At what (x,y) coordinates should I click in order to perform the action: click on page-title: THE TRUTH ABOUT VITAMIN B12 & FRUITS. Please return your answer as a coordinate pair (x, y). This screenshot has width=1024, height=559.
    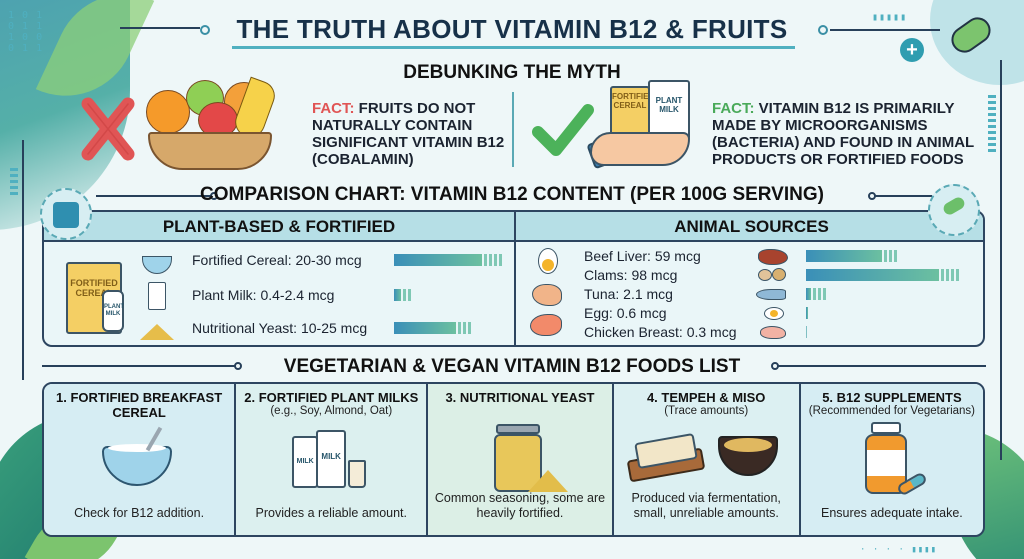
    Looking at the image, I should click on (512, 29).